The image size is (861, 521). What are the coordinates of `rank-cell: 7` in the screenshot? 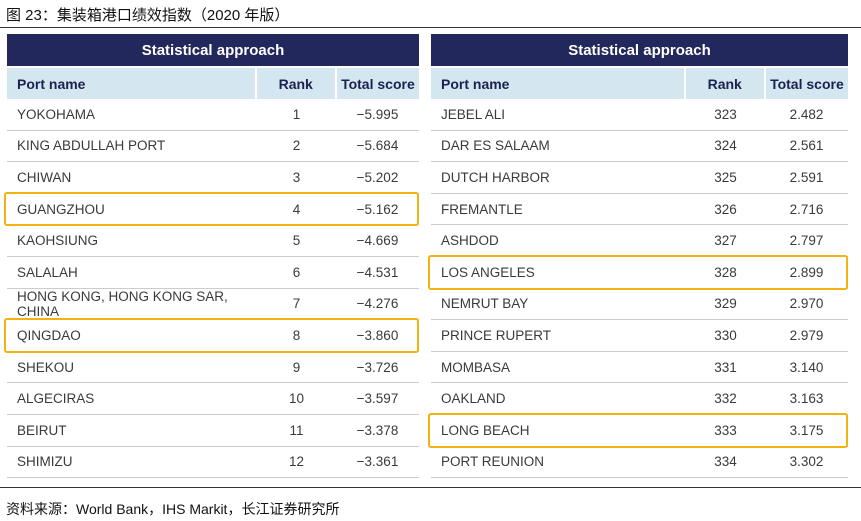 It's located at (296, 304).